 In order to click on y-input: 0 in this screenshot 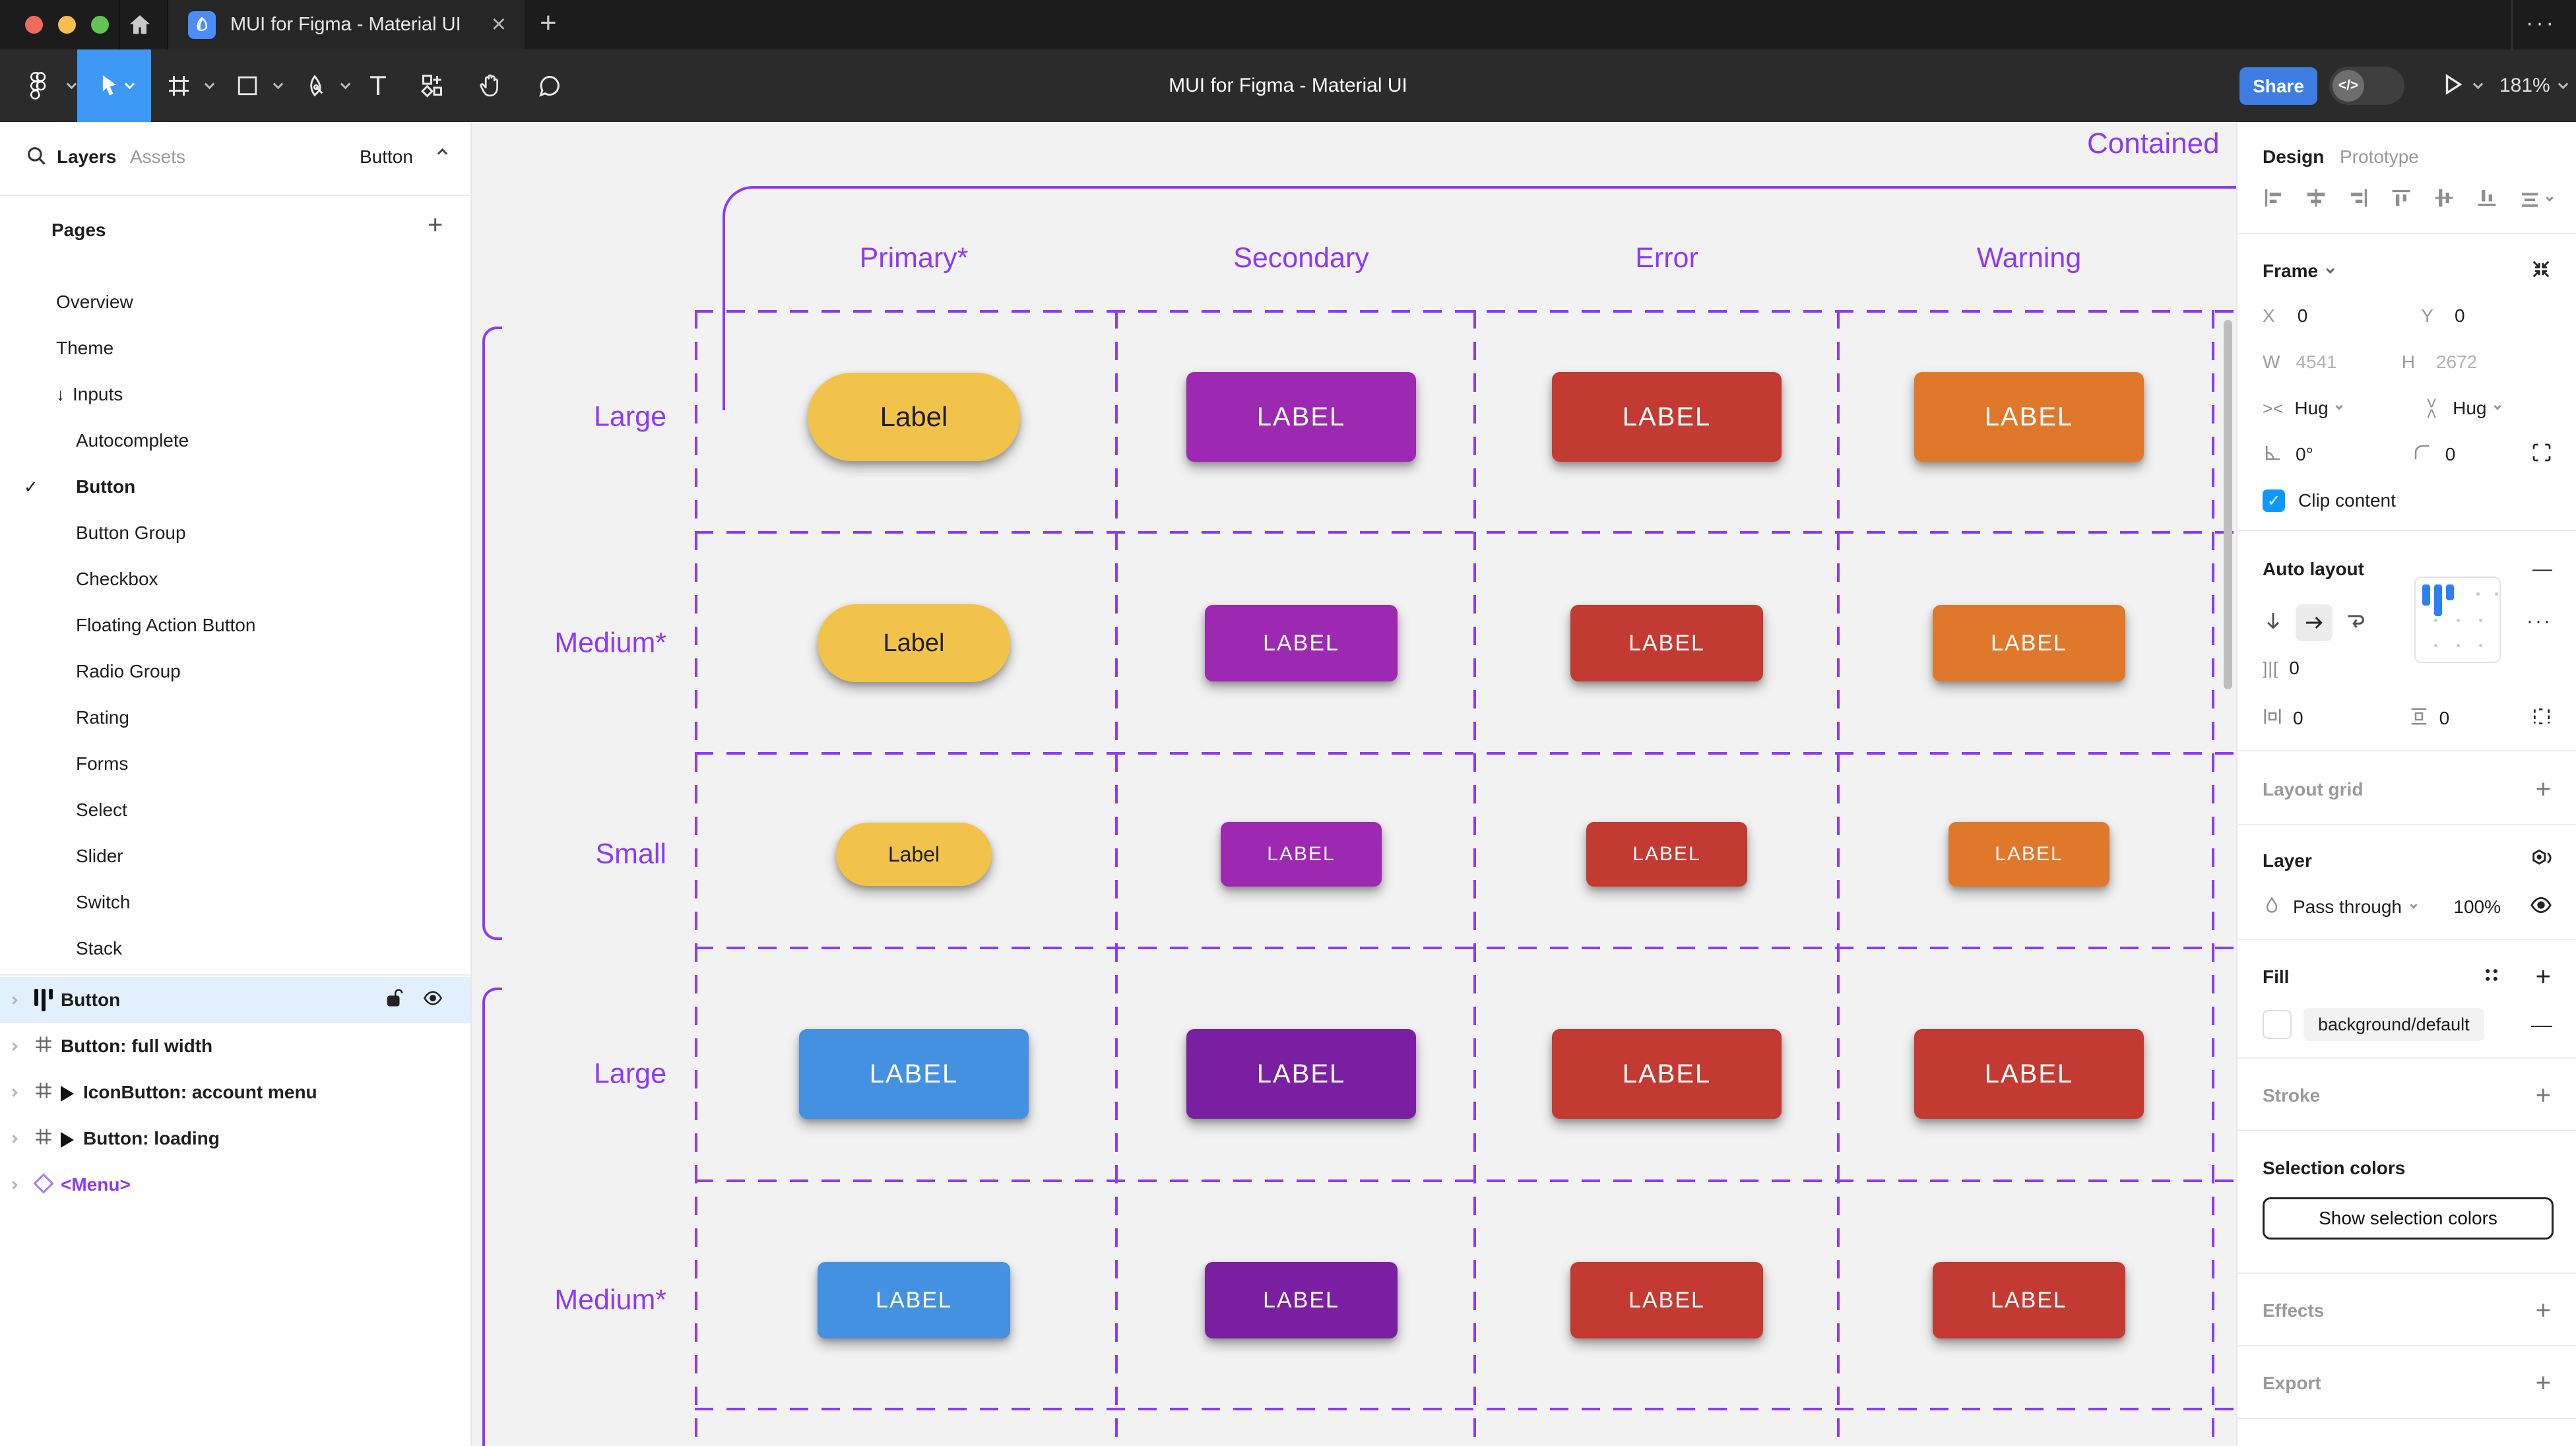, I will do `click(2459, 315)`.